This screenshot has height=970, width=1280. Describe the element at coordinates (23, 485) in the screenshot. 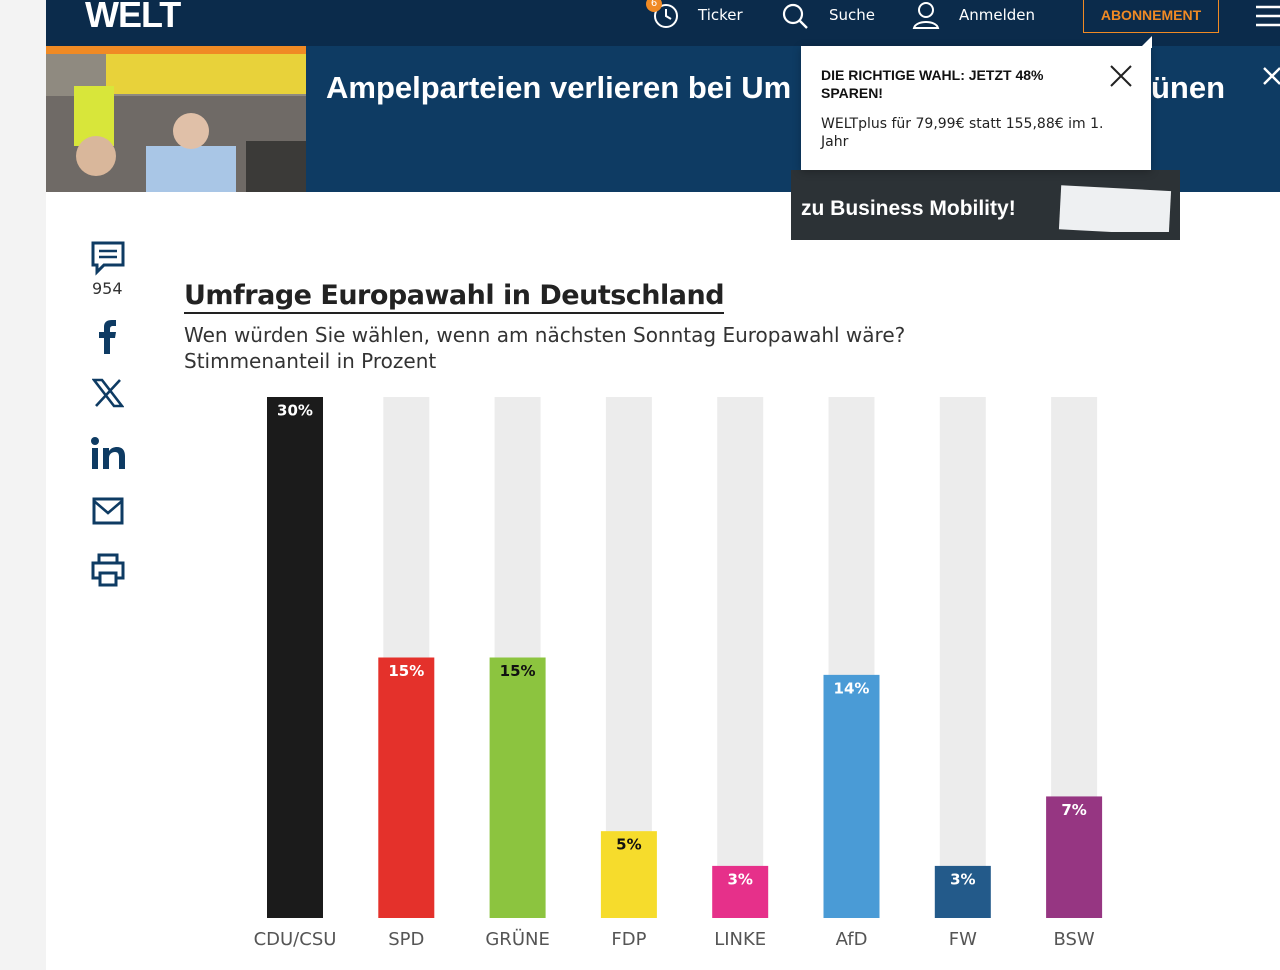

I see `side-strip` at that location.